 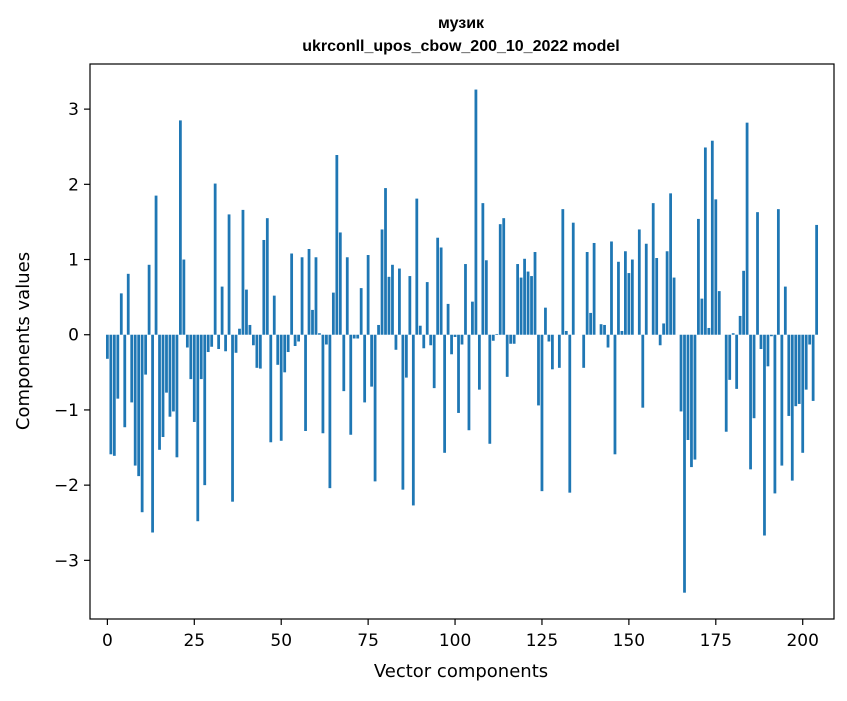 I want to click on y-axis-label: Components values, so click(x=23, y=341).